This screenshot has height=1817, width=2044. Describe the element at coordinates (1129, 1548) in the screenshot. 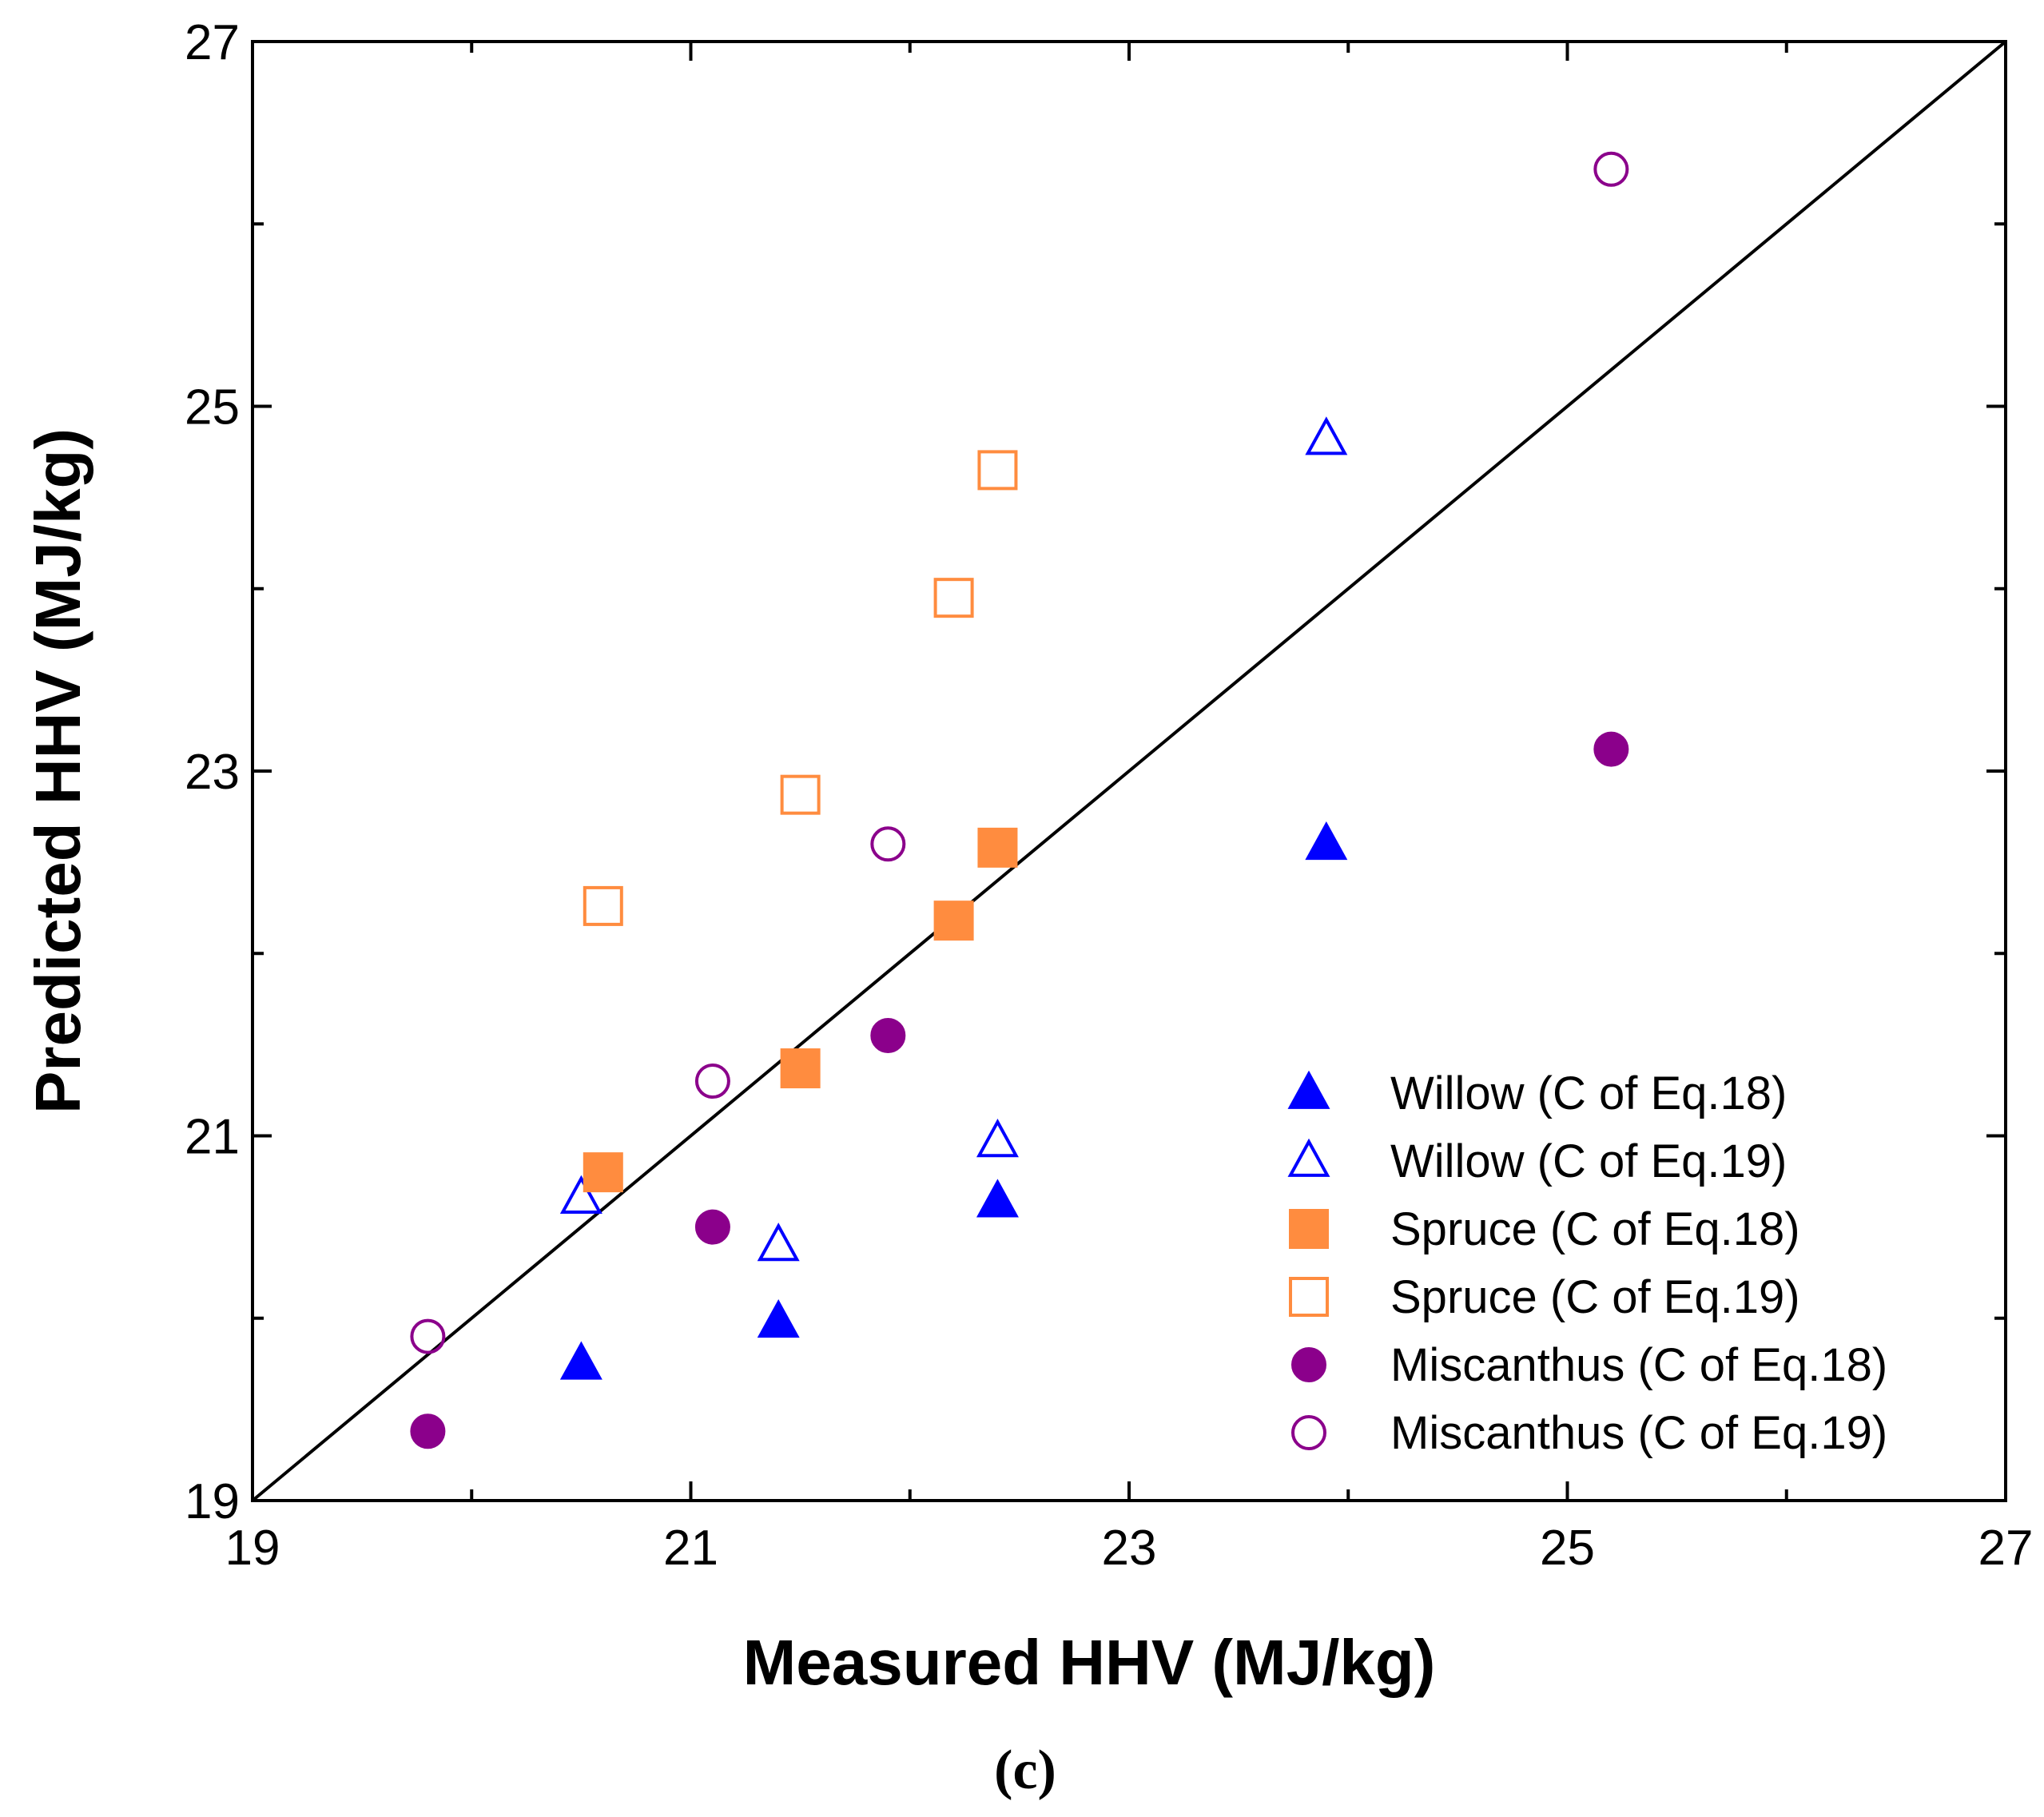

I see `x-tick-label: 23` at that location.